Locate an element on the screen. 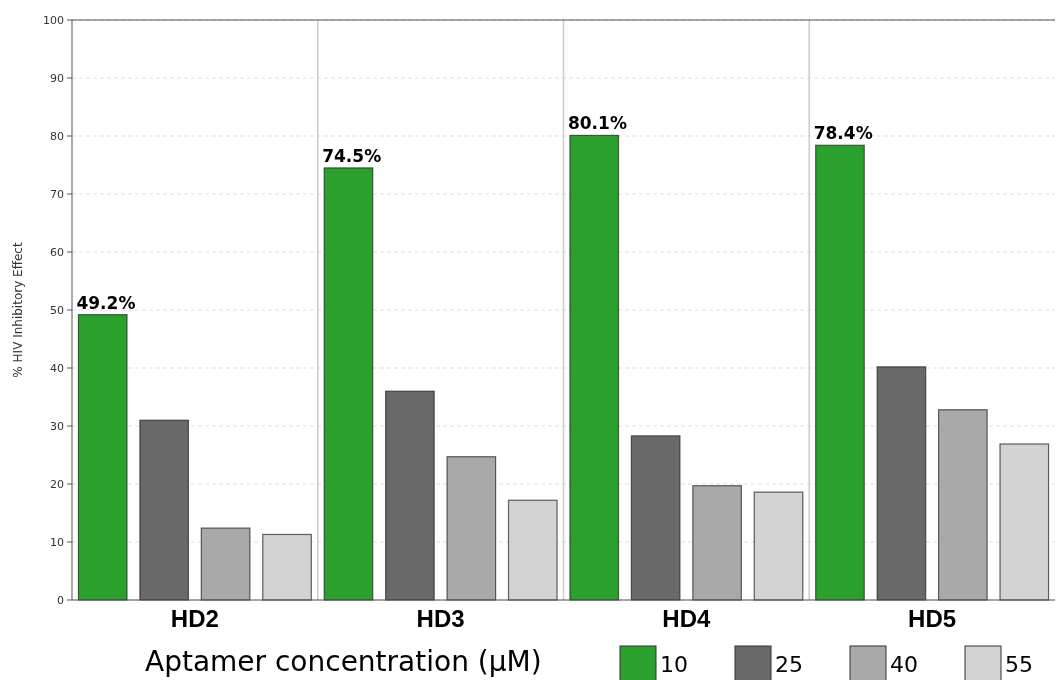 Image resolution: width=1059 pixels, height=680 pixels. y-tick-label: 30 is located at coordinates (57, 426).